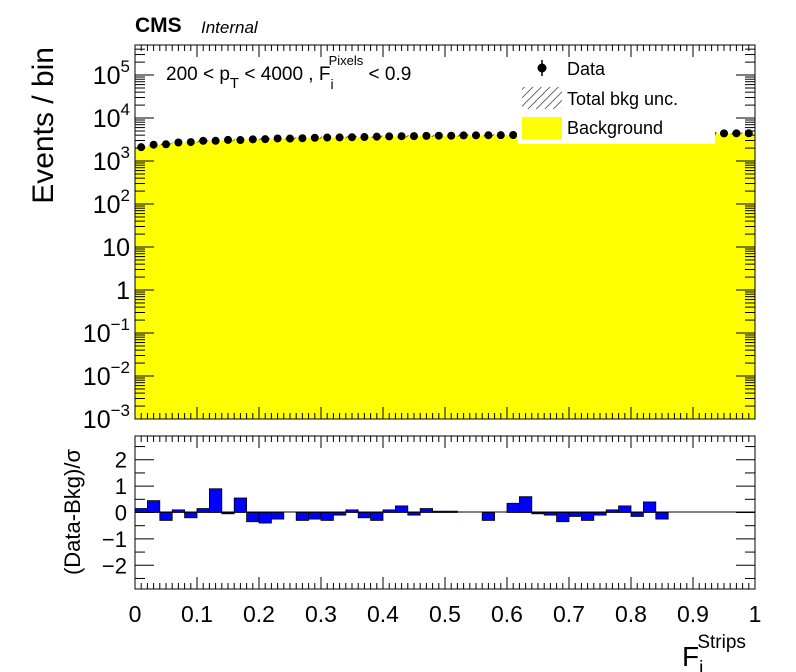 This screenshot has width=796, height=672. Describe the element at coordinates (755, 614) in the screenshot. I see `x-tick-label: 1` at that location.